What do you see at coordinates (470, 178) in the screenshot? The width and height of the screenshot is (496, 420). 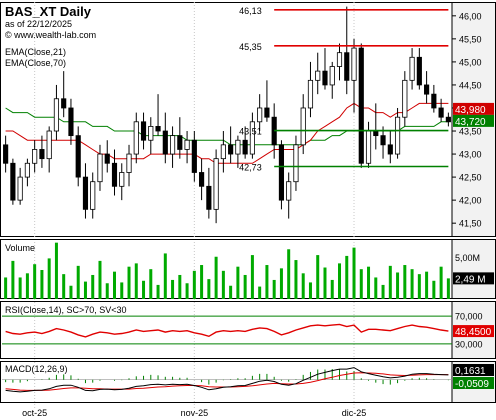 I see `price-ytick-label-7: 42,50` at bounding box center [470, 178].